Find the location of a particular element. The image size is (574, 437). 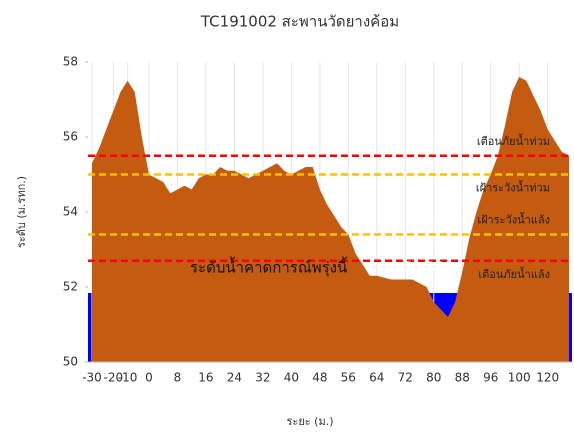

x-tick-label: -10 is located at coordinates (128, 378).